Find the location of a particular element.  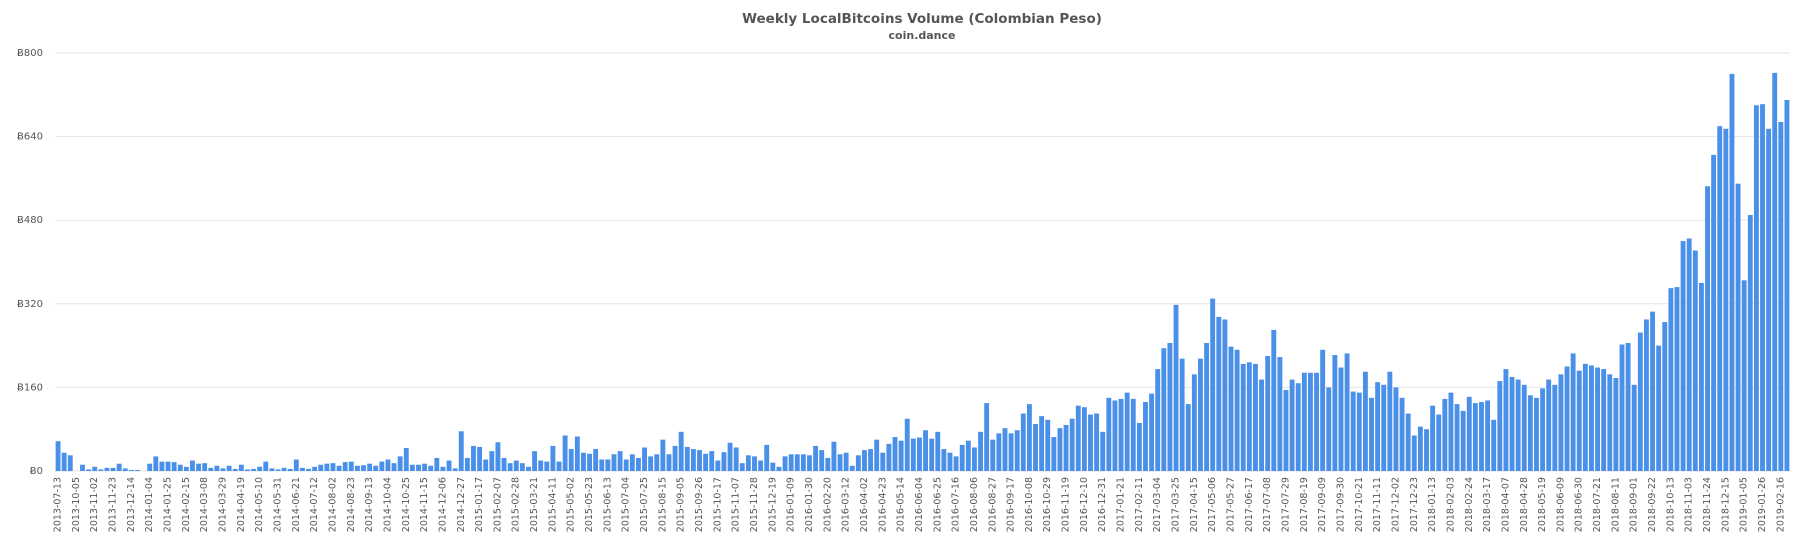

x-tick-label: 2016-01-30 is located at coordinates (809, 504).